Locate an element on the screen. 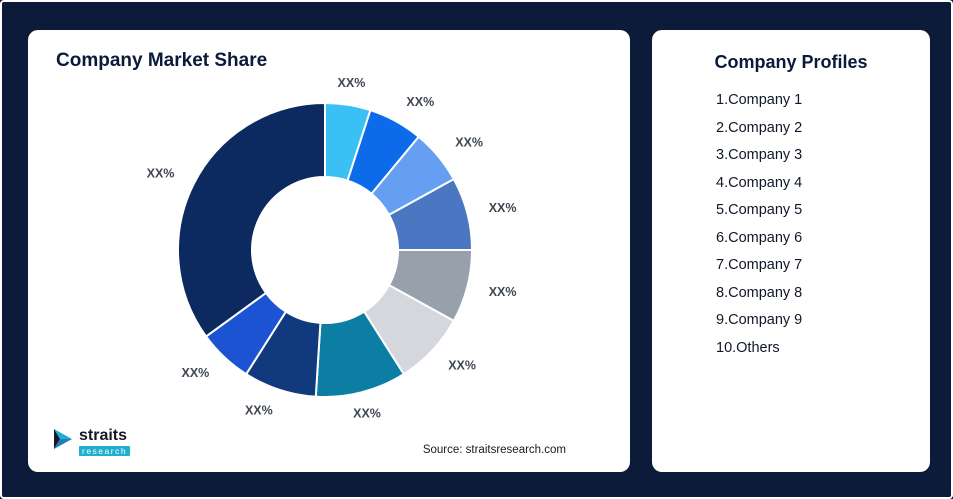  logo-text: straits research is located at coordinates (105, 441).